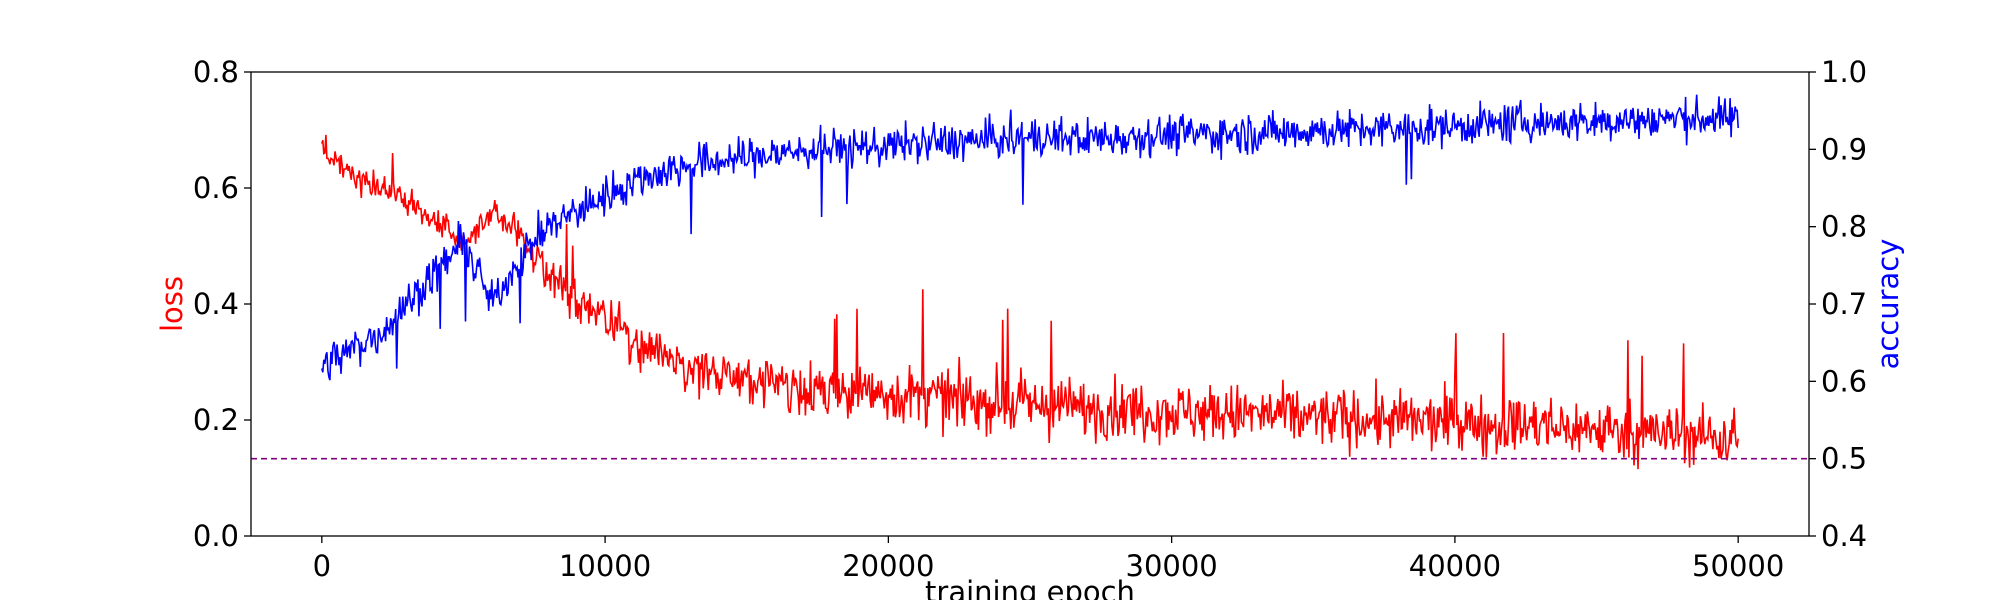  I want to click on x-tick-label: 30000, so click(1172, 566).